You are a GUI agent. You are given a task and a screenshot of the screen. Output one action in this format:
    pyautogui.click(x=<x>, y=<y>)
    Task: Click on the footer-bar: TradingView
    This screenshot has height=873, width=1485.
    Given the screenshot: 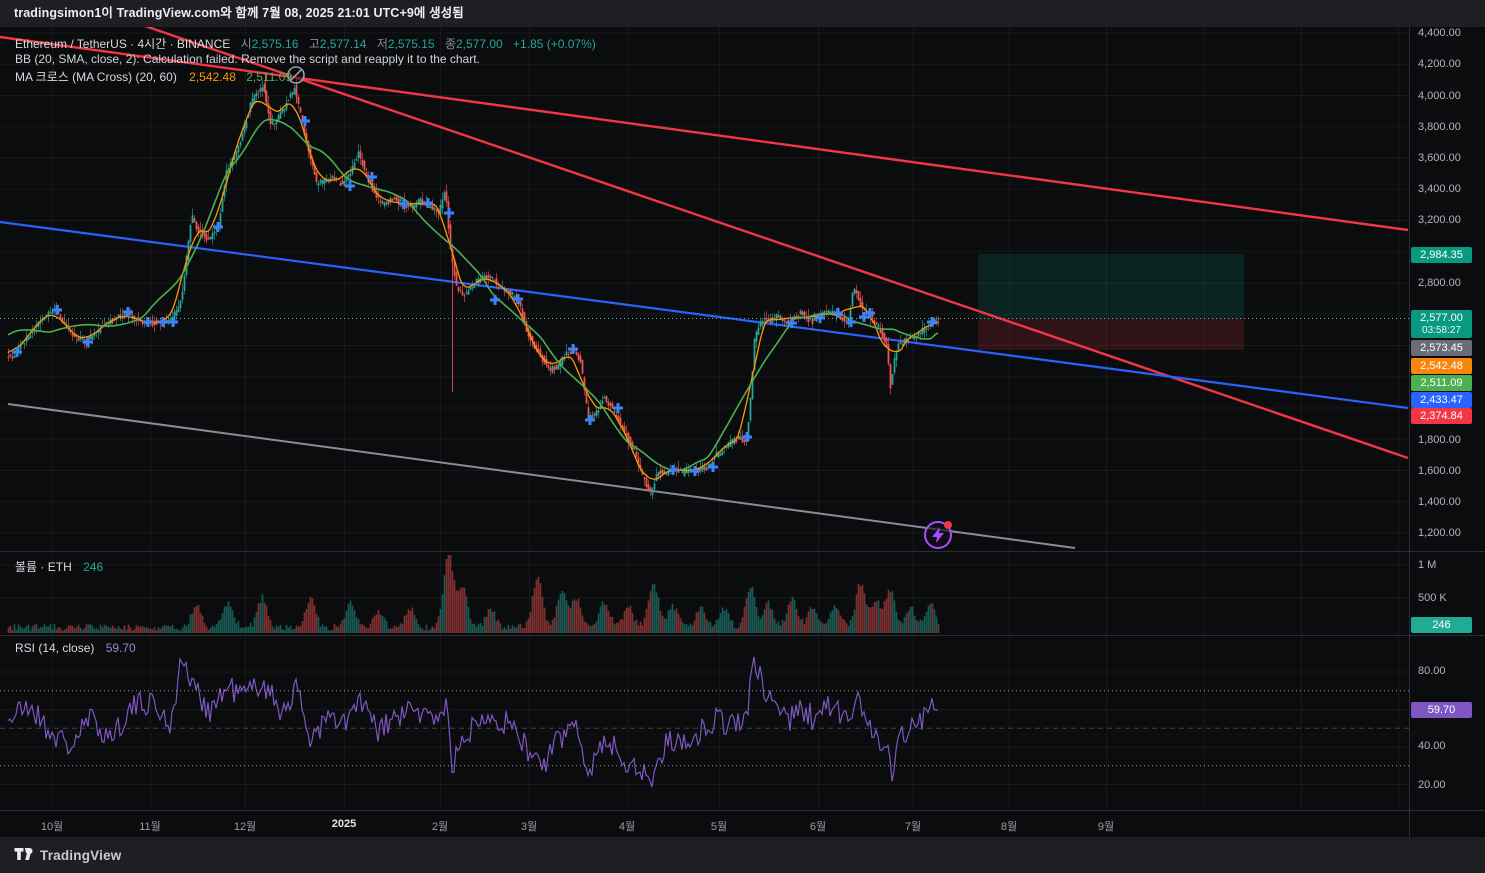 What is the action you would take?
    pyautogui.click(x=742, y=855)
    